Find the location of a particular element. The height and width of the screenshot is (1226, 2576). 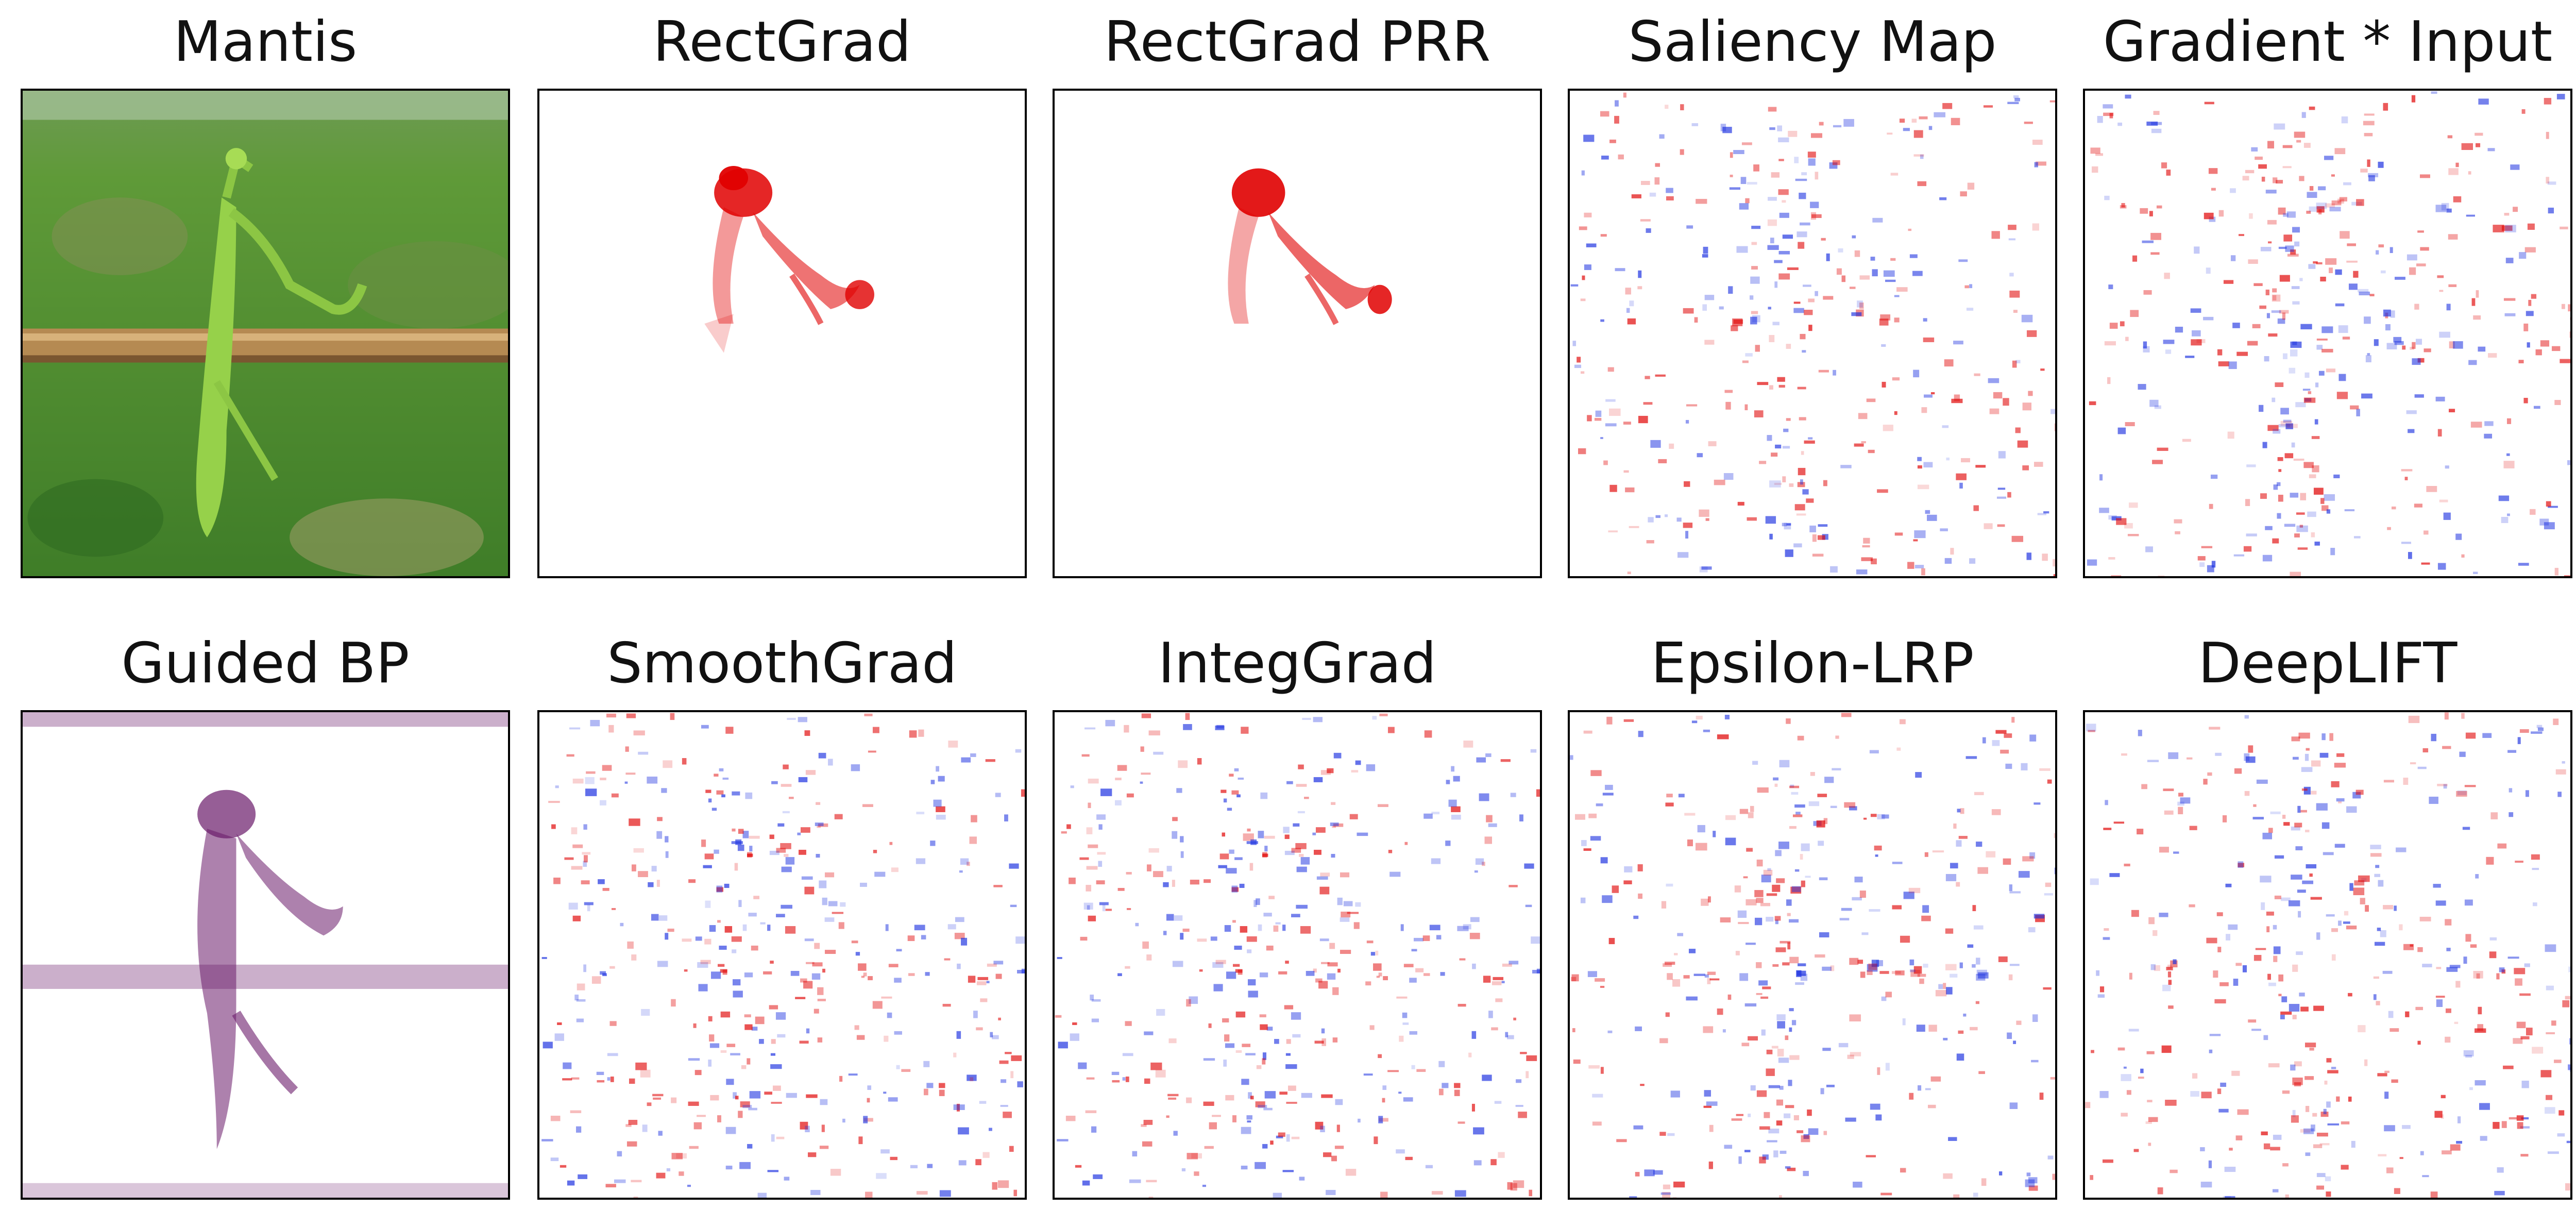

panel-title-rectgrad-prr: RectGrad PRR is located at coordinates (1297, 42).